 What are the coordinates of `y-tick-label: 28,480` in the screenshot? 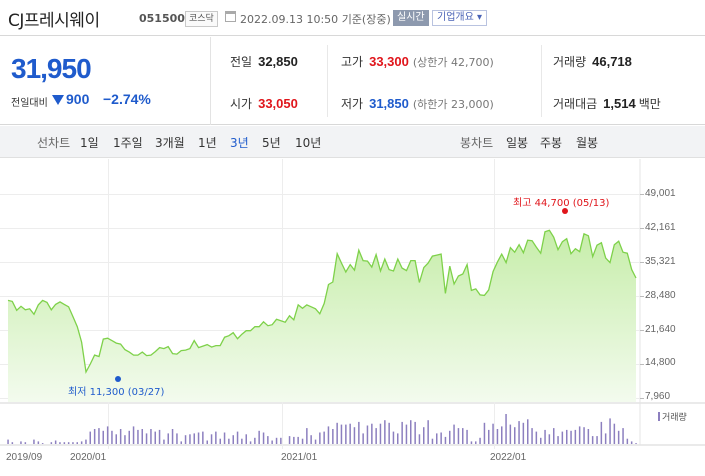 It's located at (660, 295).